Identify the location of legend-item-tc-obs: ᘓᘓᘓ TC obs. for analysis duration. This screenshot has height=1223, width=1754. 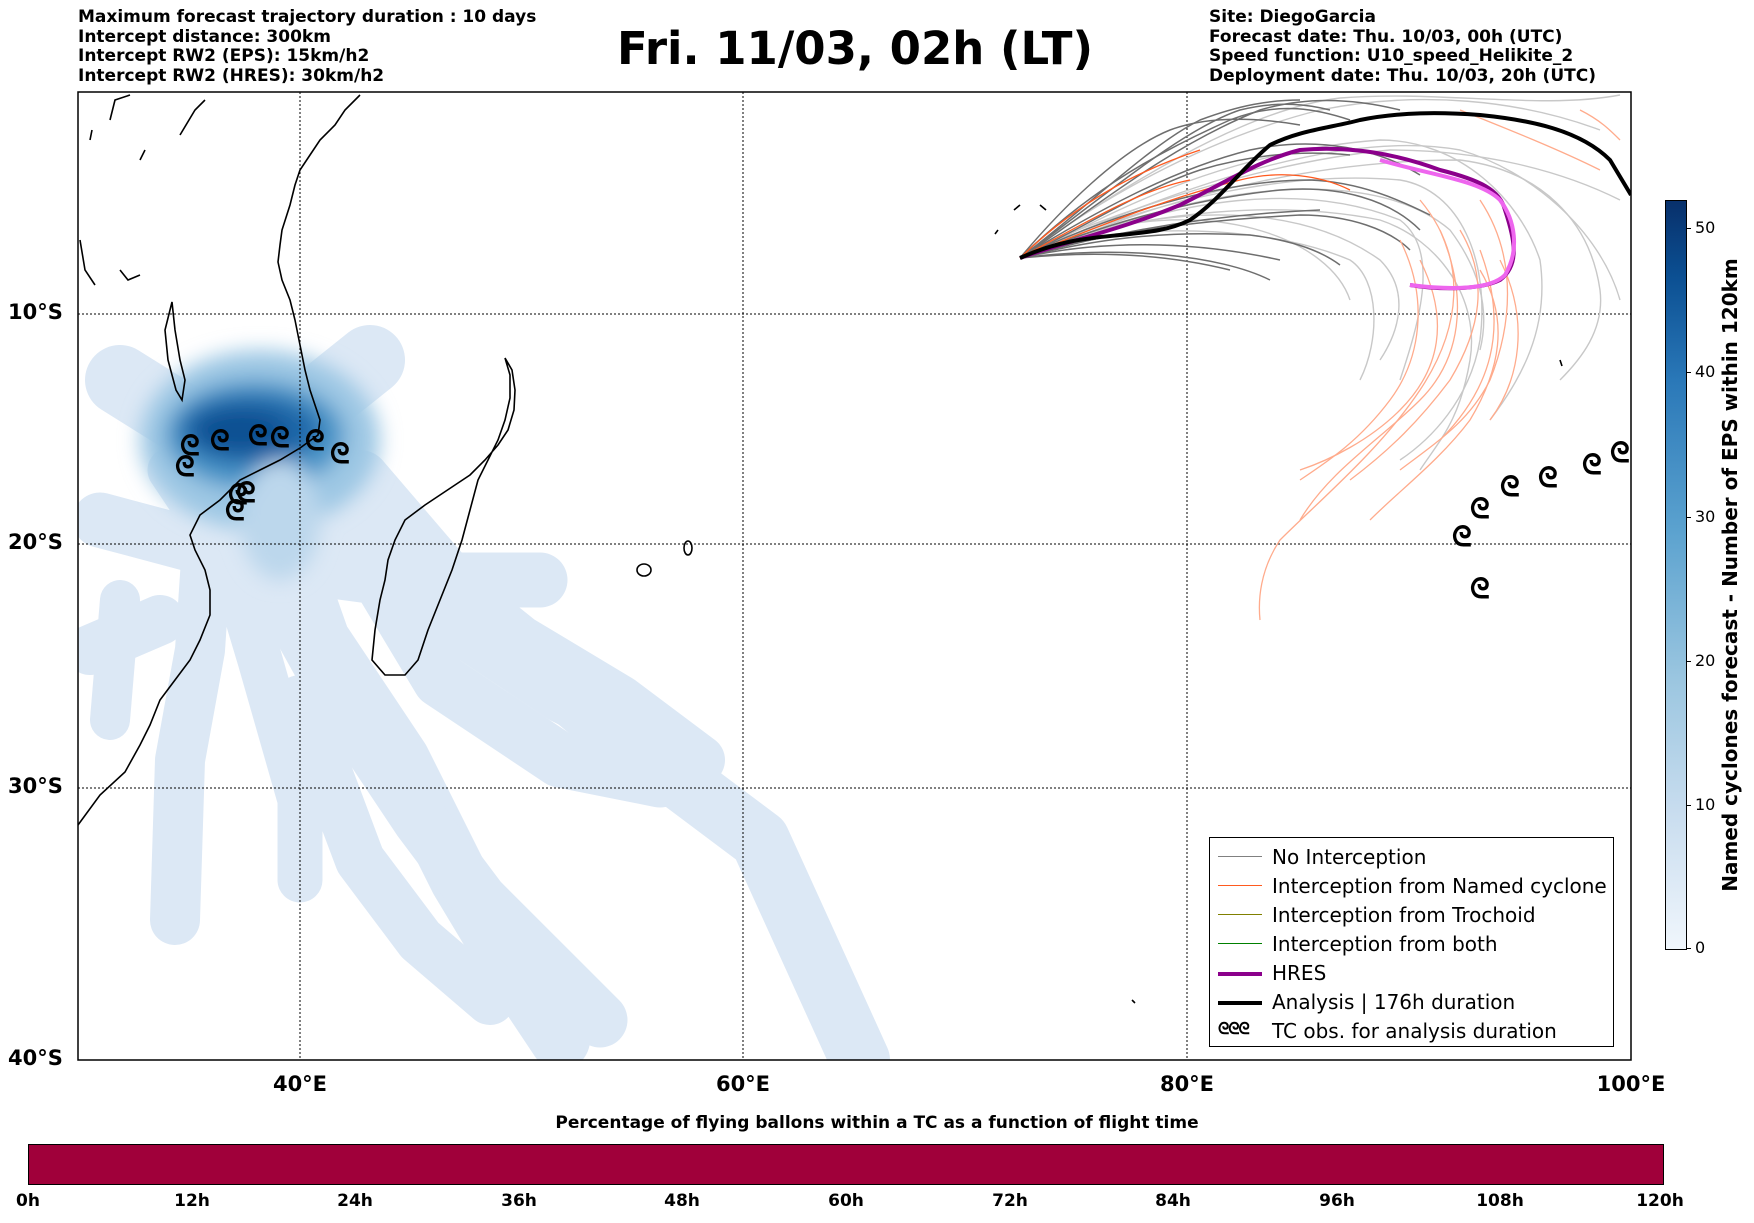
(1411, 1030).